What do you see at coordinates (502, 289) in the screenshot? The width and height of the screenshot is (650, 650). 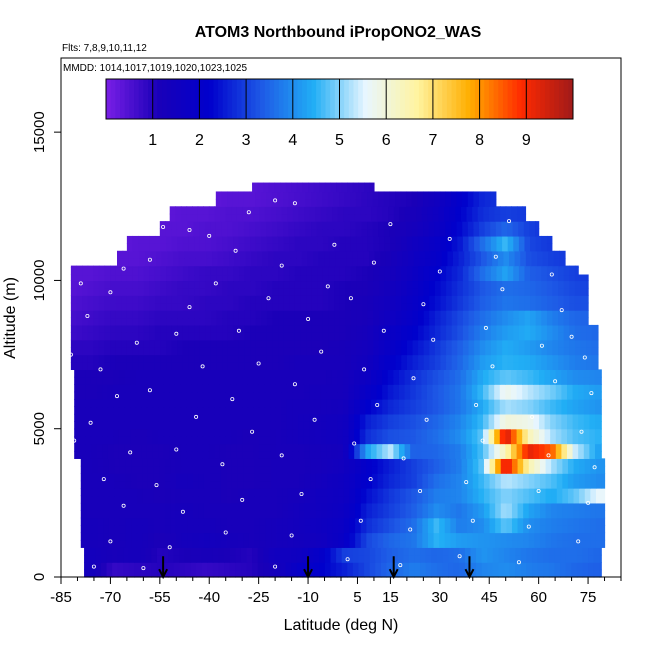 I see `sample-point` at bounding box center [502, 289].